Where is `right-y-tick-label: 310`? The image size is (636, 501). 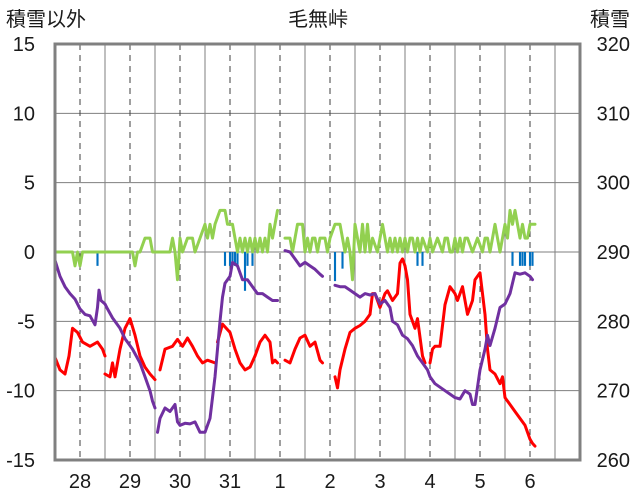 right-y-tick-label: 310 is located at coordinates (613, 114).